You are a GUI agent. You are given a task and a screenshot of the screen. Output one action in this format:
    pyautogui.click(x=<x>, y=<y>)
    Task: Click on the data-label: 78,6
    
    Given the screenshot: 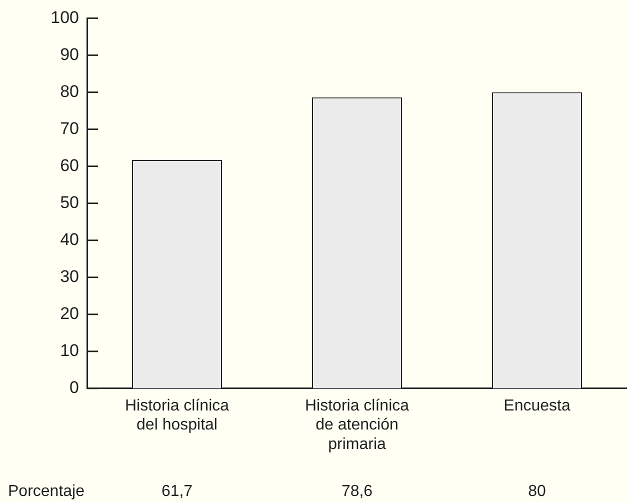 What is the action you would take?
    pyautogui.click(x=357, y=491)
    